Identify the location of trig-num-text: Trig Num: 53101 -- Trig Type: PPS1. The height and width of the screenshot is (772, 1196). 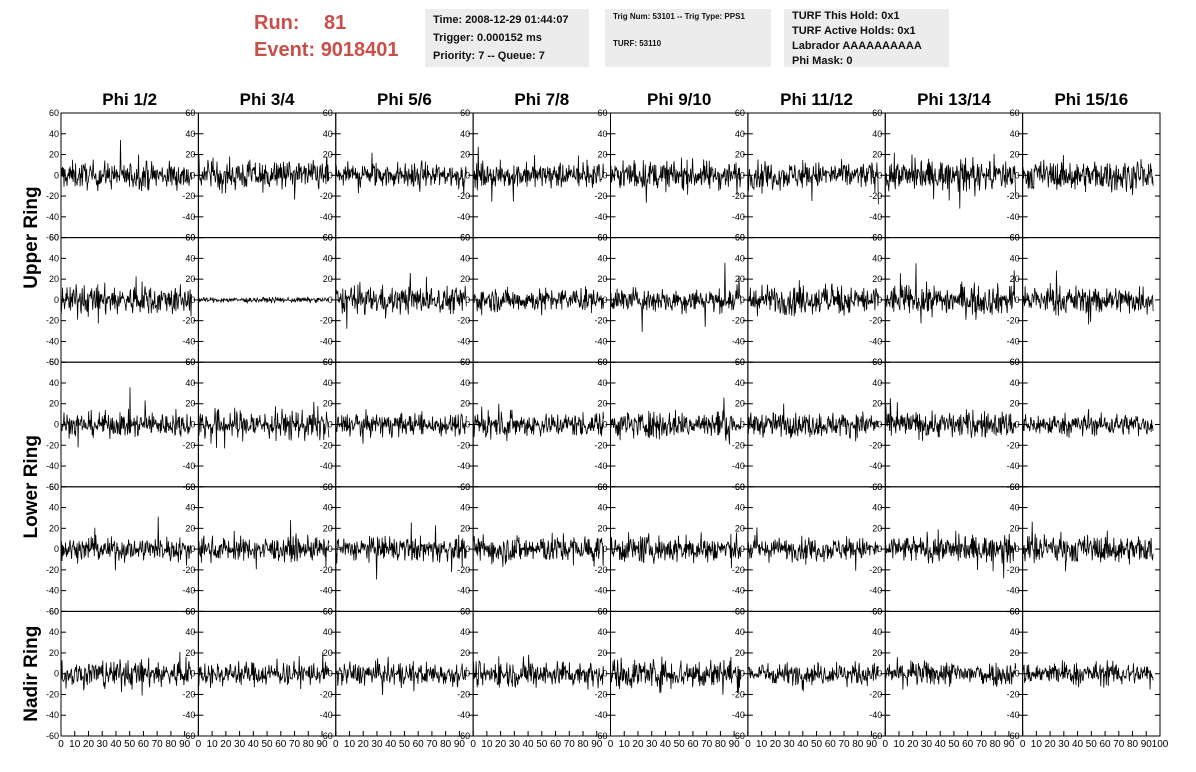
(679, 16).